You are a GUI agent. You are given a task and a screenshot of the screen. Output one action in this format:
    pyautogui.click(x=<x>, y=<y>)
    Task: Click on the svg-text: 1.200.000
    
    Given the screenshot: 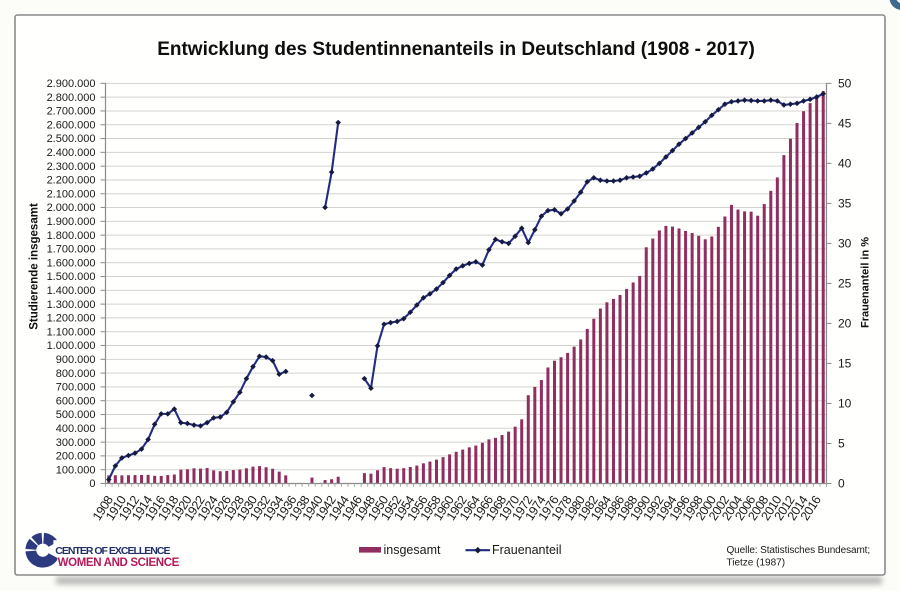 What is the action you would take?
    pyautogui.click(x=71, y=319)
    